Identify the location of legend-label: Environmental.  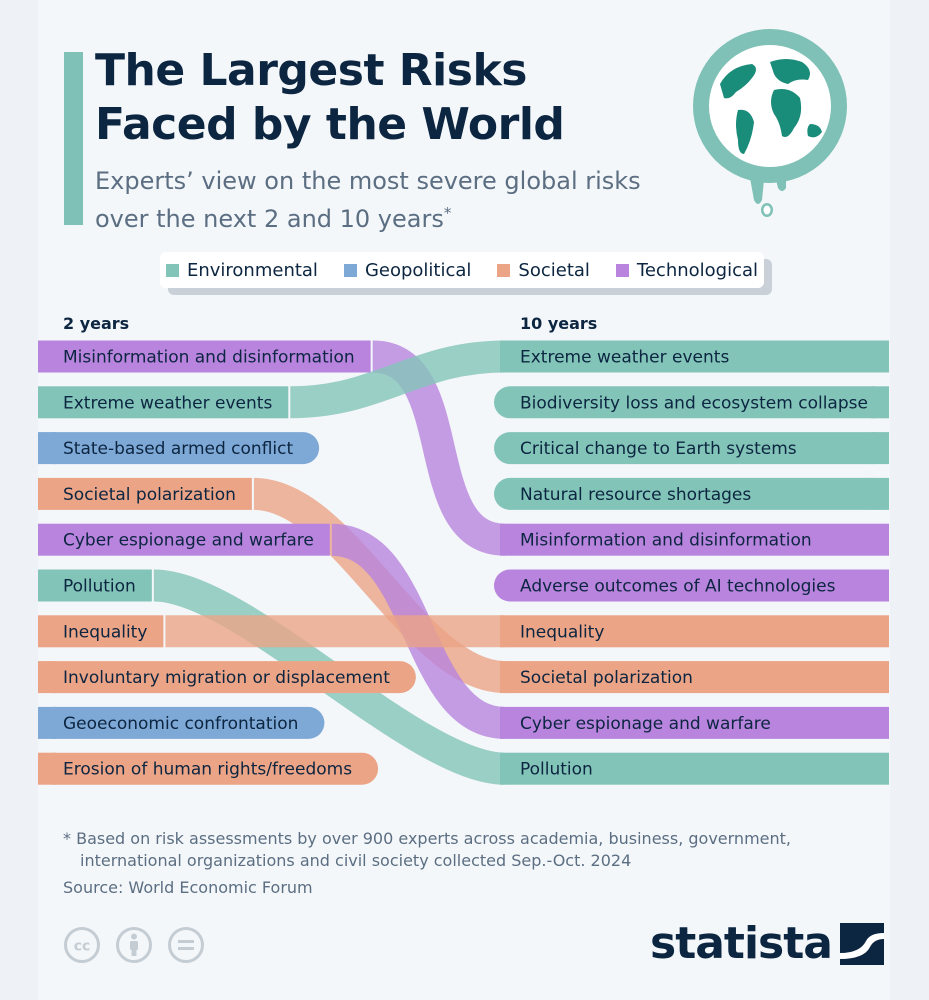
(252, 270).